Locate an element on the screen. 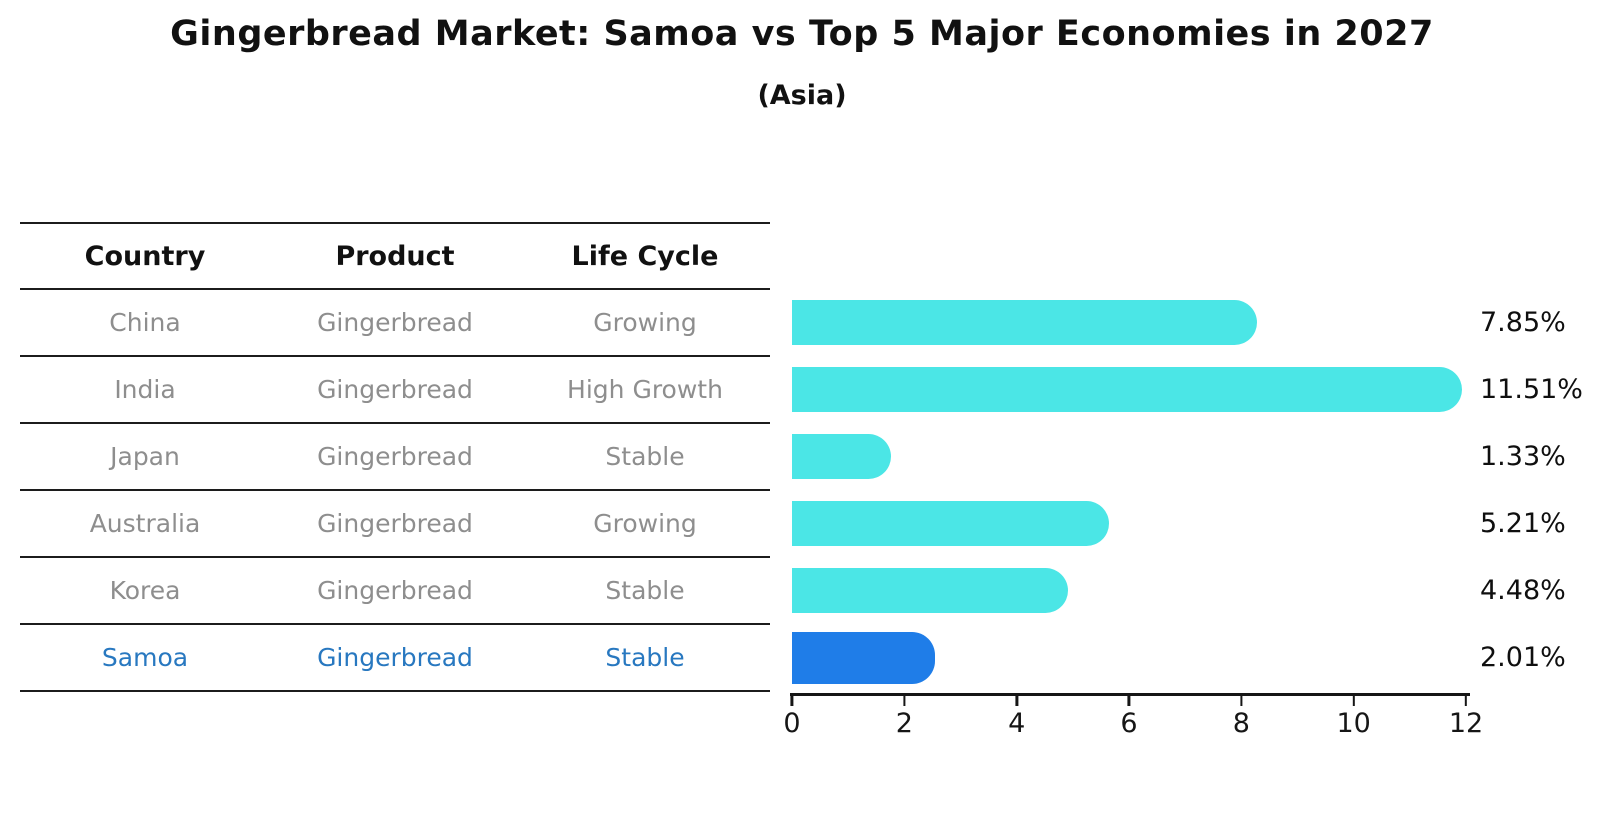 This screenshot has width=1604, height=823. bar-row-china: 7.85% is located at coordinates (1198, 322).